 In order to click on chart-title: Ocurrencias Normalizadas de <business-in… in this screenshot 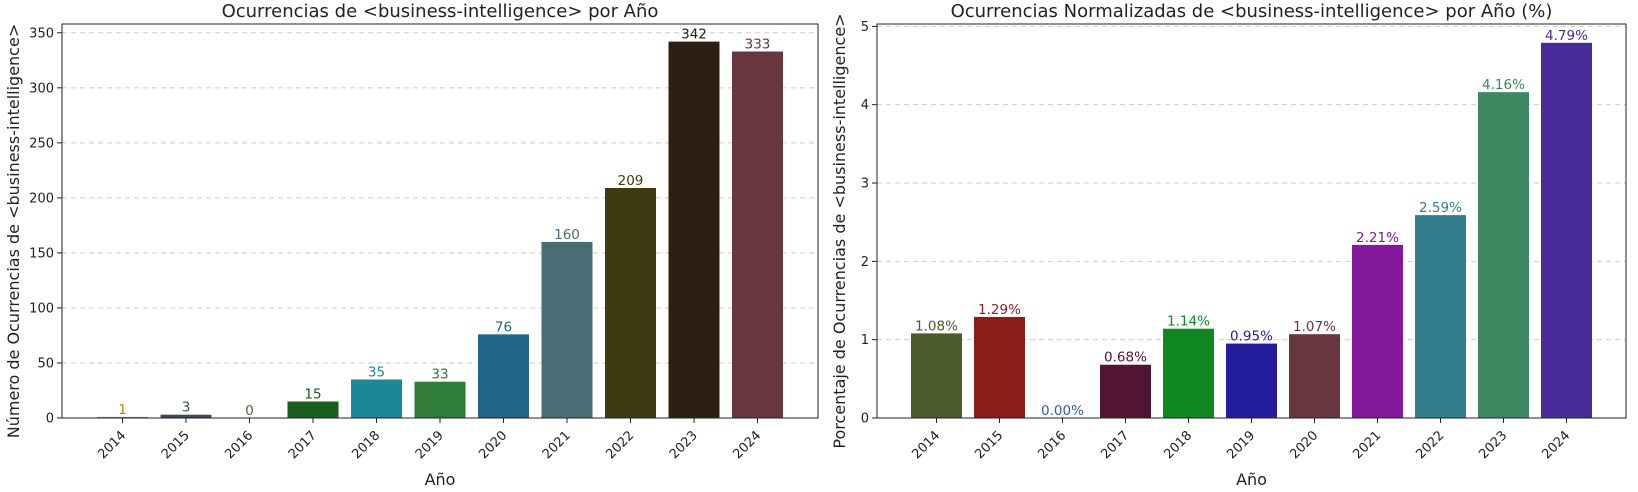, I will do `click(1252, 11)`.